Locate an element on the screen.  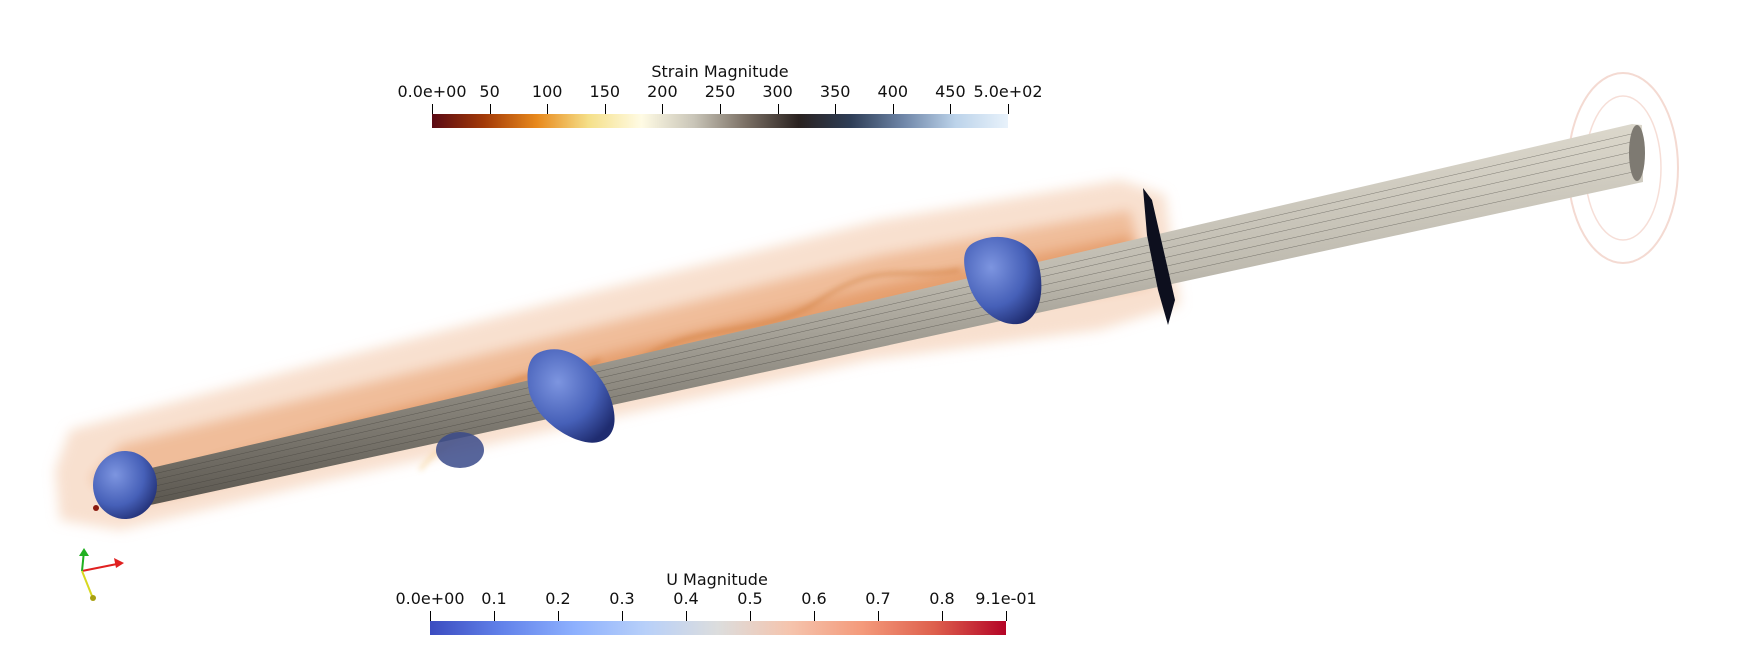
cylinder-end-cap is located at coordinates (1637, 153).